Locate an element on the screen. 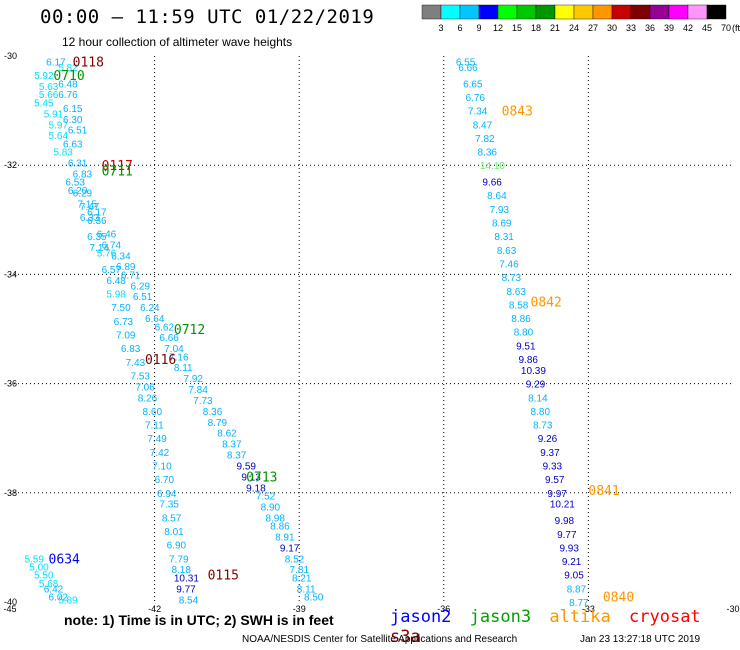  wave-height-value: 9.98 is located at coordinates (565, 521).